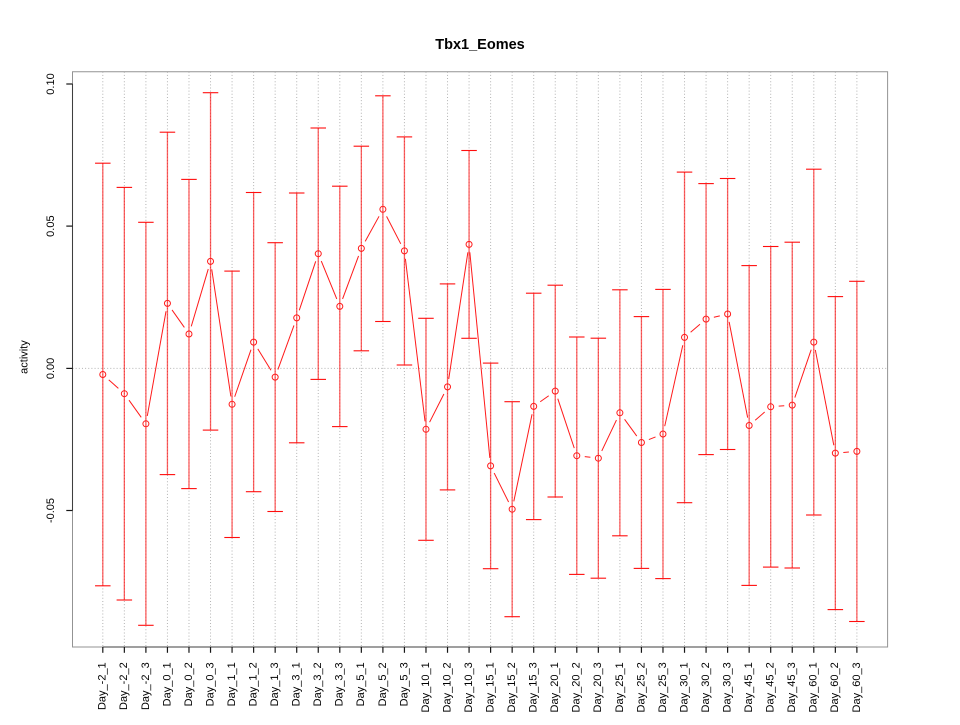 This screenshot has height=725, width=960. What do you see at coordinates (124, 686) in the screenshot?
I see `svg-text: Day_-2_2` at bounding box center [124, 686].